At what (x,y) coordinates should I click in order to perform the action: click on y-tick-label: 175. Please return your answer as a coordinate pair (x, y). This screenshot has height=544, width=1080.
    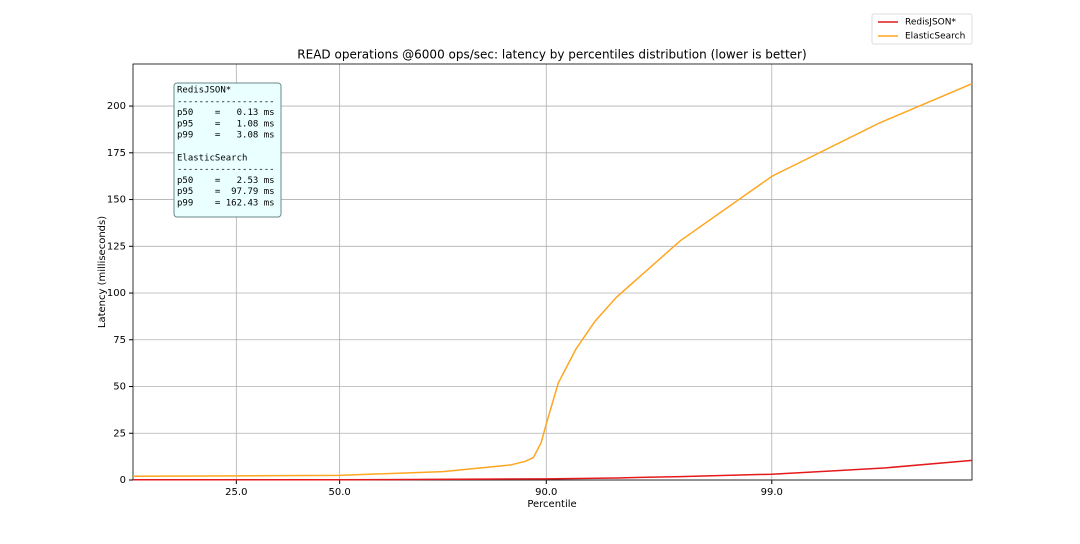
    Looking at the image, I should click on (116, 153).